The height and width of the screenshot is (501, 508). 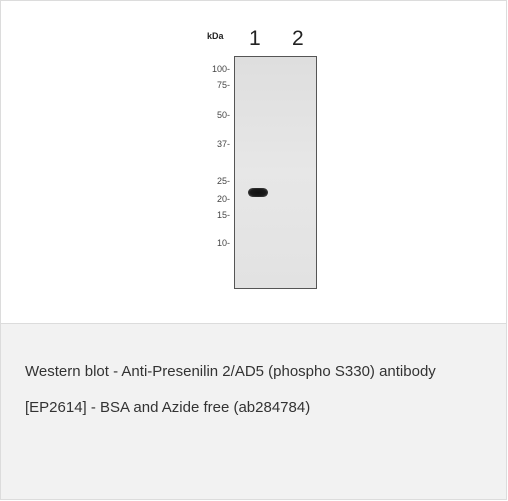 What do you see at coordinates (255, 38) in the screenshot?
I see `lane-1-label: 1` at bounding box center [255, 38].